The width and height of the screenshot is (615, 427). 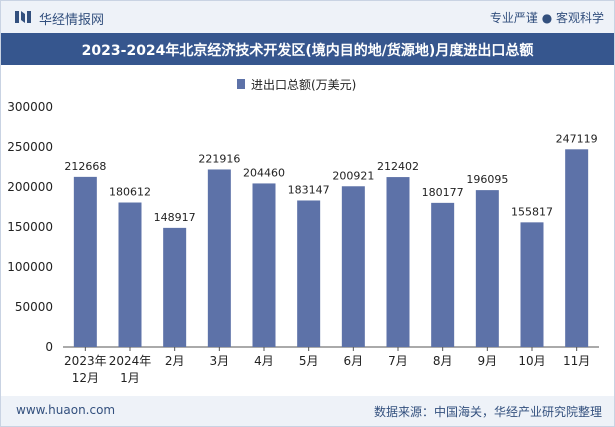 I want to click on footer-website: www.huaon.com, so click(x=66, y=410).